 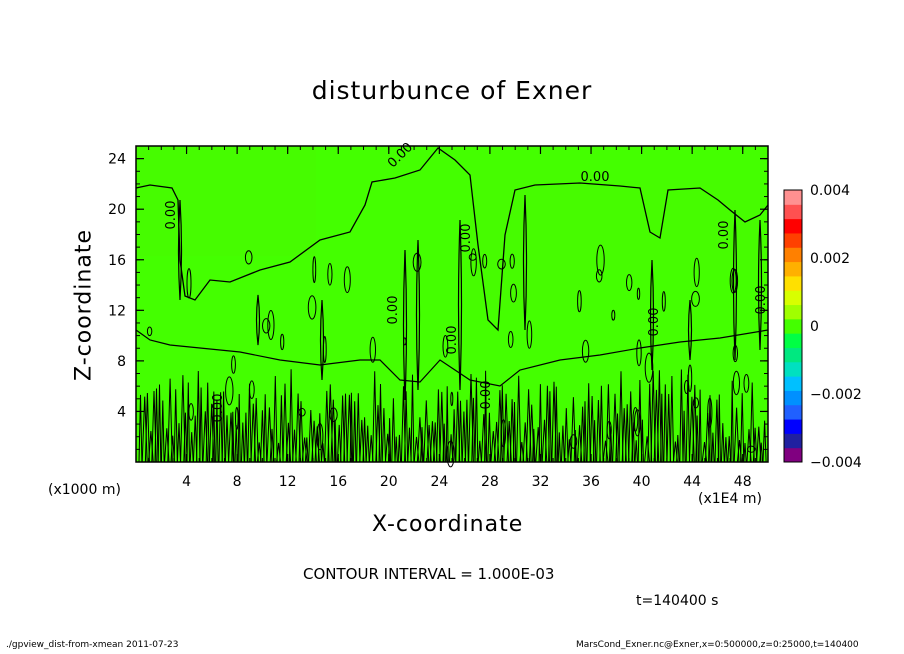 I want to click on contour-region, so click(x=226, y=201).